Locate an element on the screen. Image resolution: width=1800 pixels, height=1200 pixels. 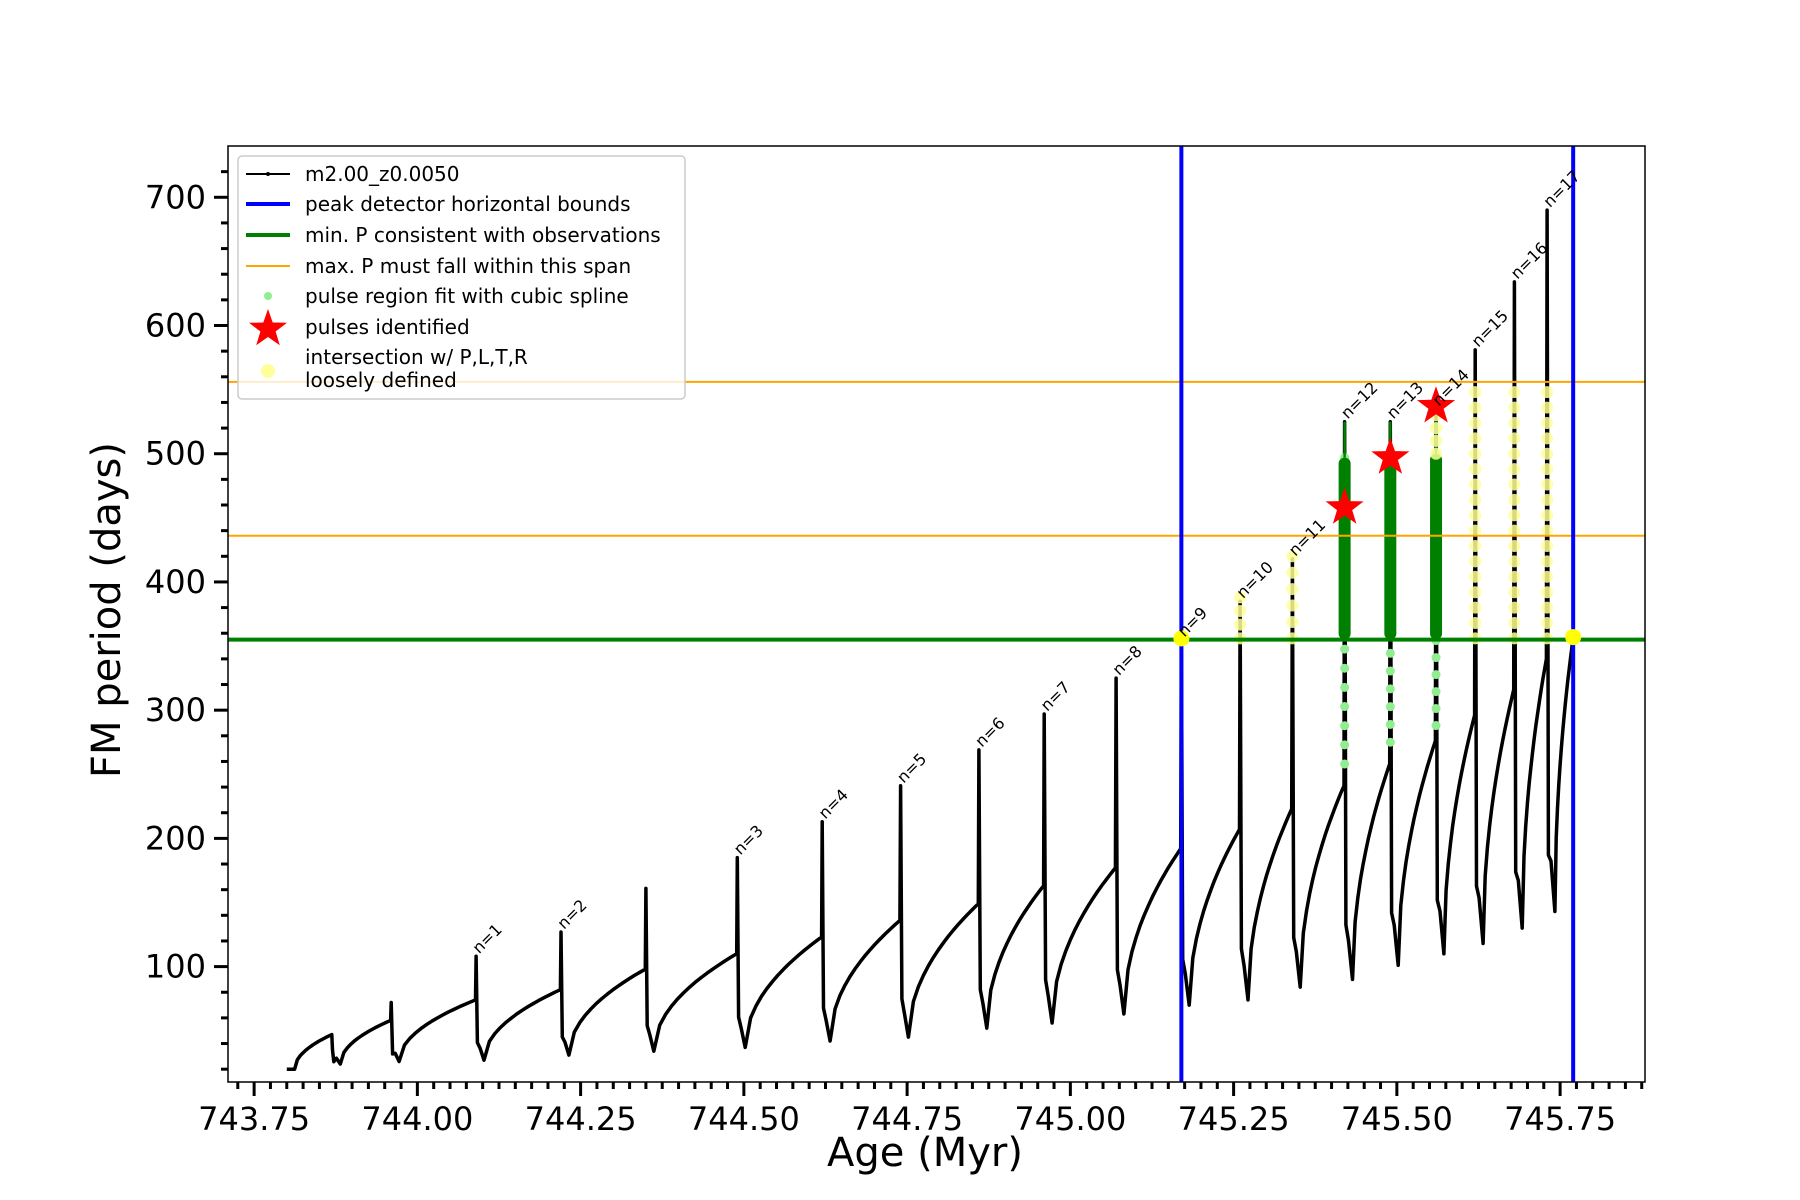
legend-entry: intersection w/ P,L,T,R is located at coordinates (394, 361).